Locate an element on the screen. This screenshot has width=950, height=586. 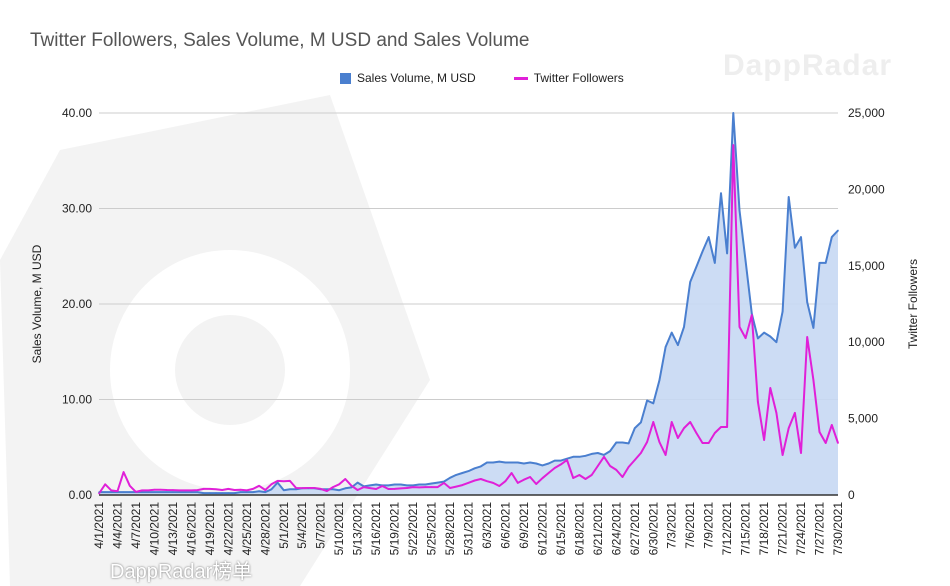
x-tick-label: 5/16/2021 is located at coordinates (376, 529).